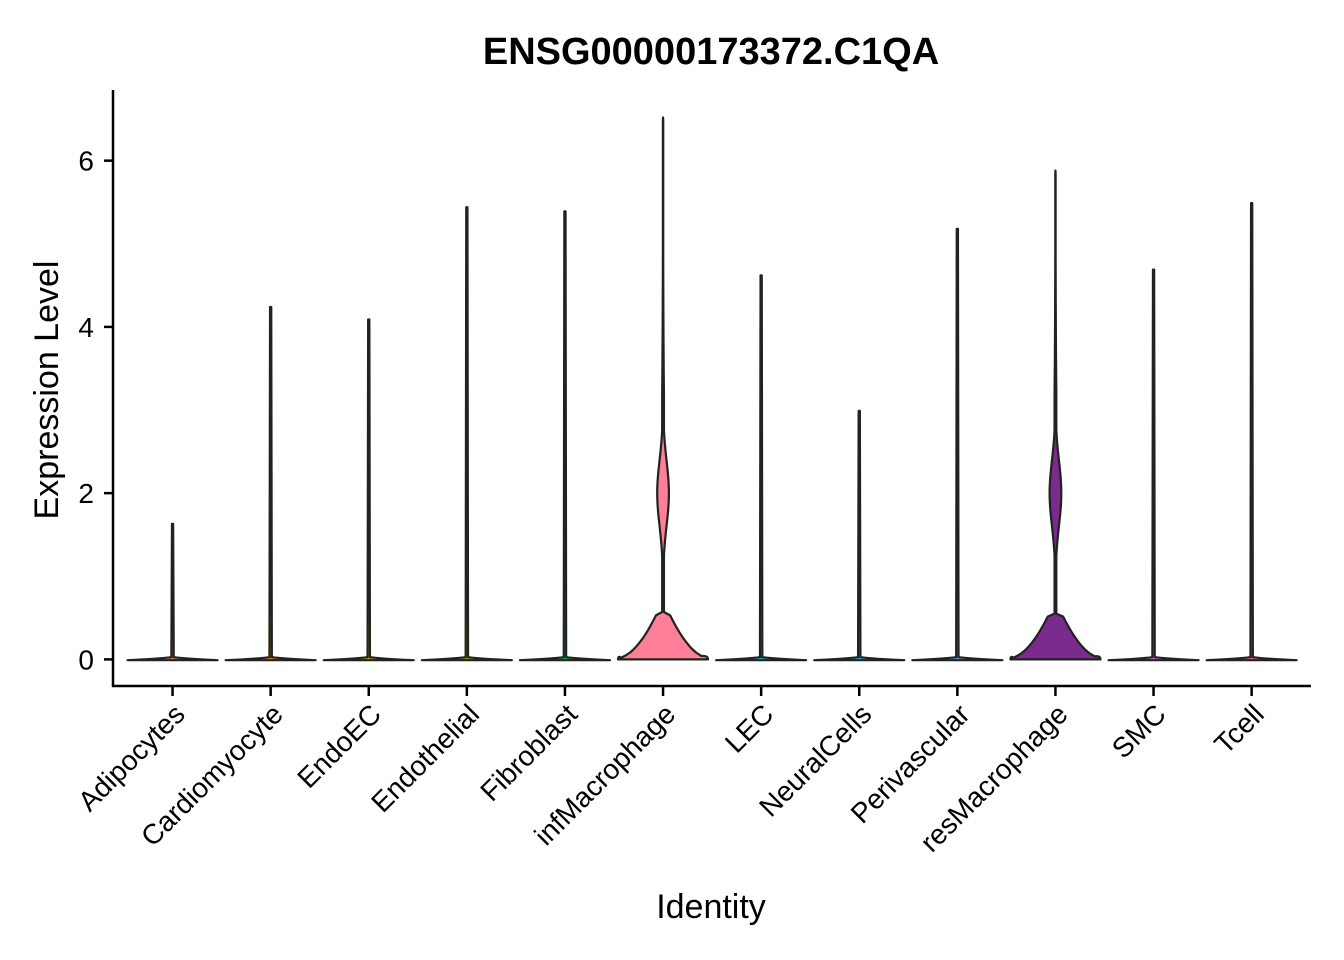 This screenshot has width=1344, height=960. Describe the element at coordinates (761, 468) in the screenshot. I see `violin-lec` at that location.